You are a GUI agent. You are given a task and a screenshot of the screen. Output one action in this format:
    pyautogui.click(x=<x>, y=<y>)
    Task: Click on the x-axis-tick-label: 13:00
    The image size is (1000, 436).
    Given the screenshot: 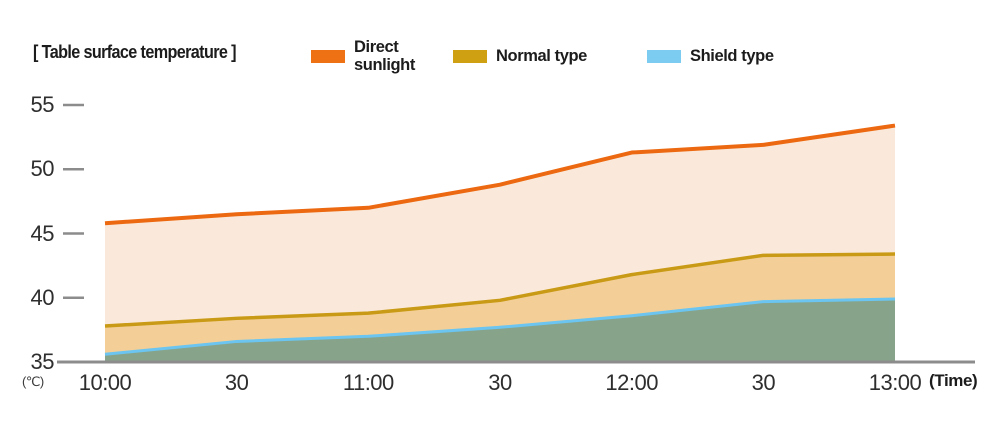 What is the action you would take?
    pyautogui.click(x=895, y=382)
    